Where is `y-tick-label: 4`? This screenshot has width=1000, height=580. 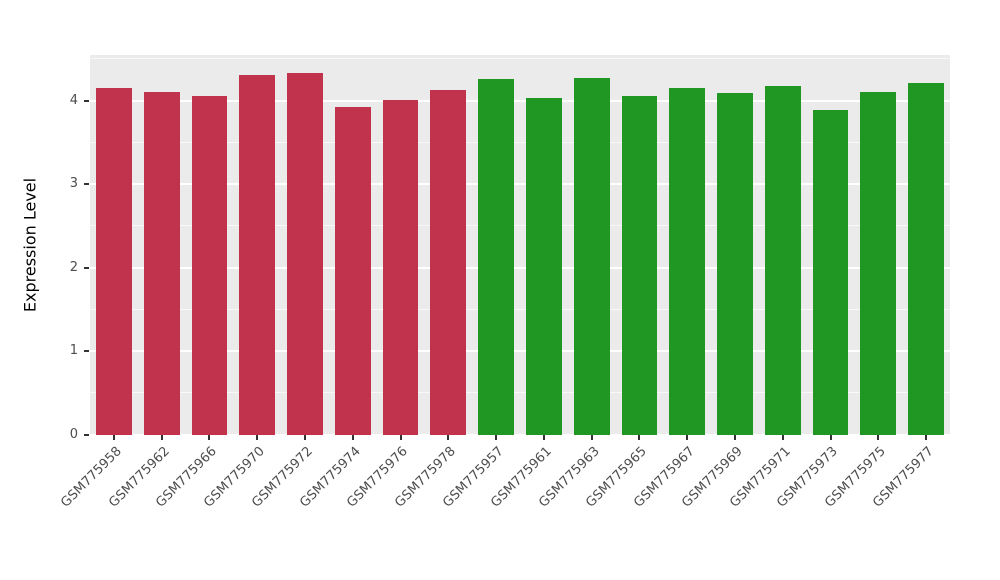 y-tick-label: 4 is located at coordinates (73, 100).